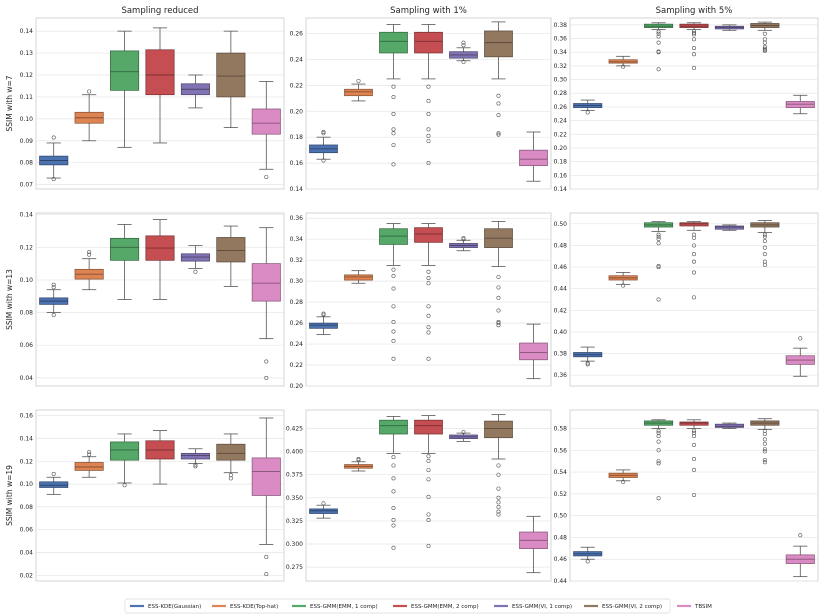  Describe the element at coordinates (297, 386) in the screenshot. I see `y-tick-label: 0.20` at that location.